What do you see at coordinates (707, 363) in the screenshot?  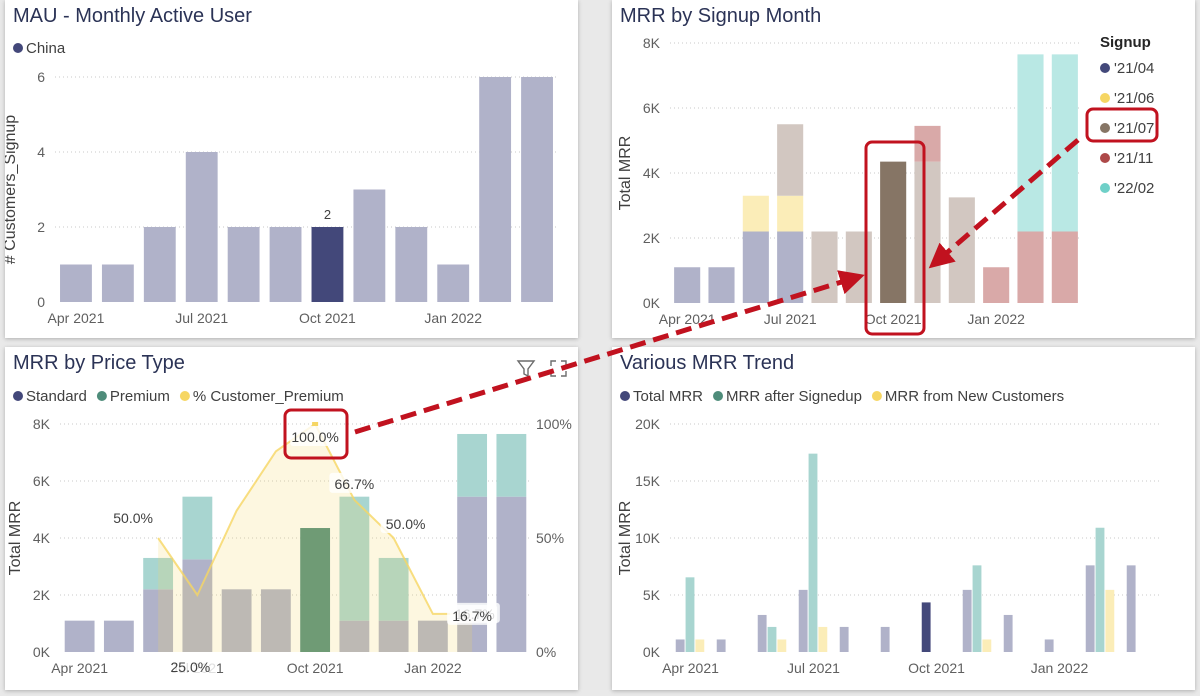 I see `chart-title: Various MRR Trend` at bounding box center [707, 363].